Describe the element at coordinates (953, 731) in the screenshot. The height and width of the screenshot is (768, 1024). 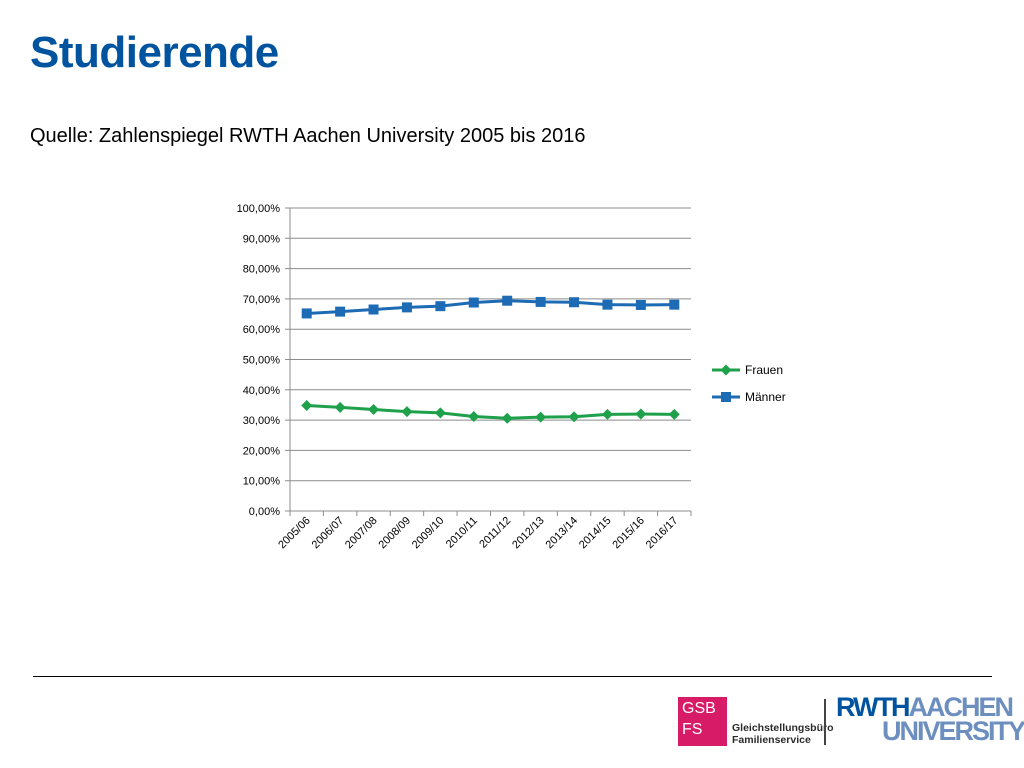
I see `rwth-logo-university: UNIVERSITY` at that location.